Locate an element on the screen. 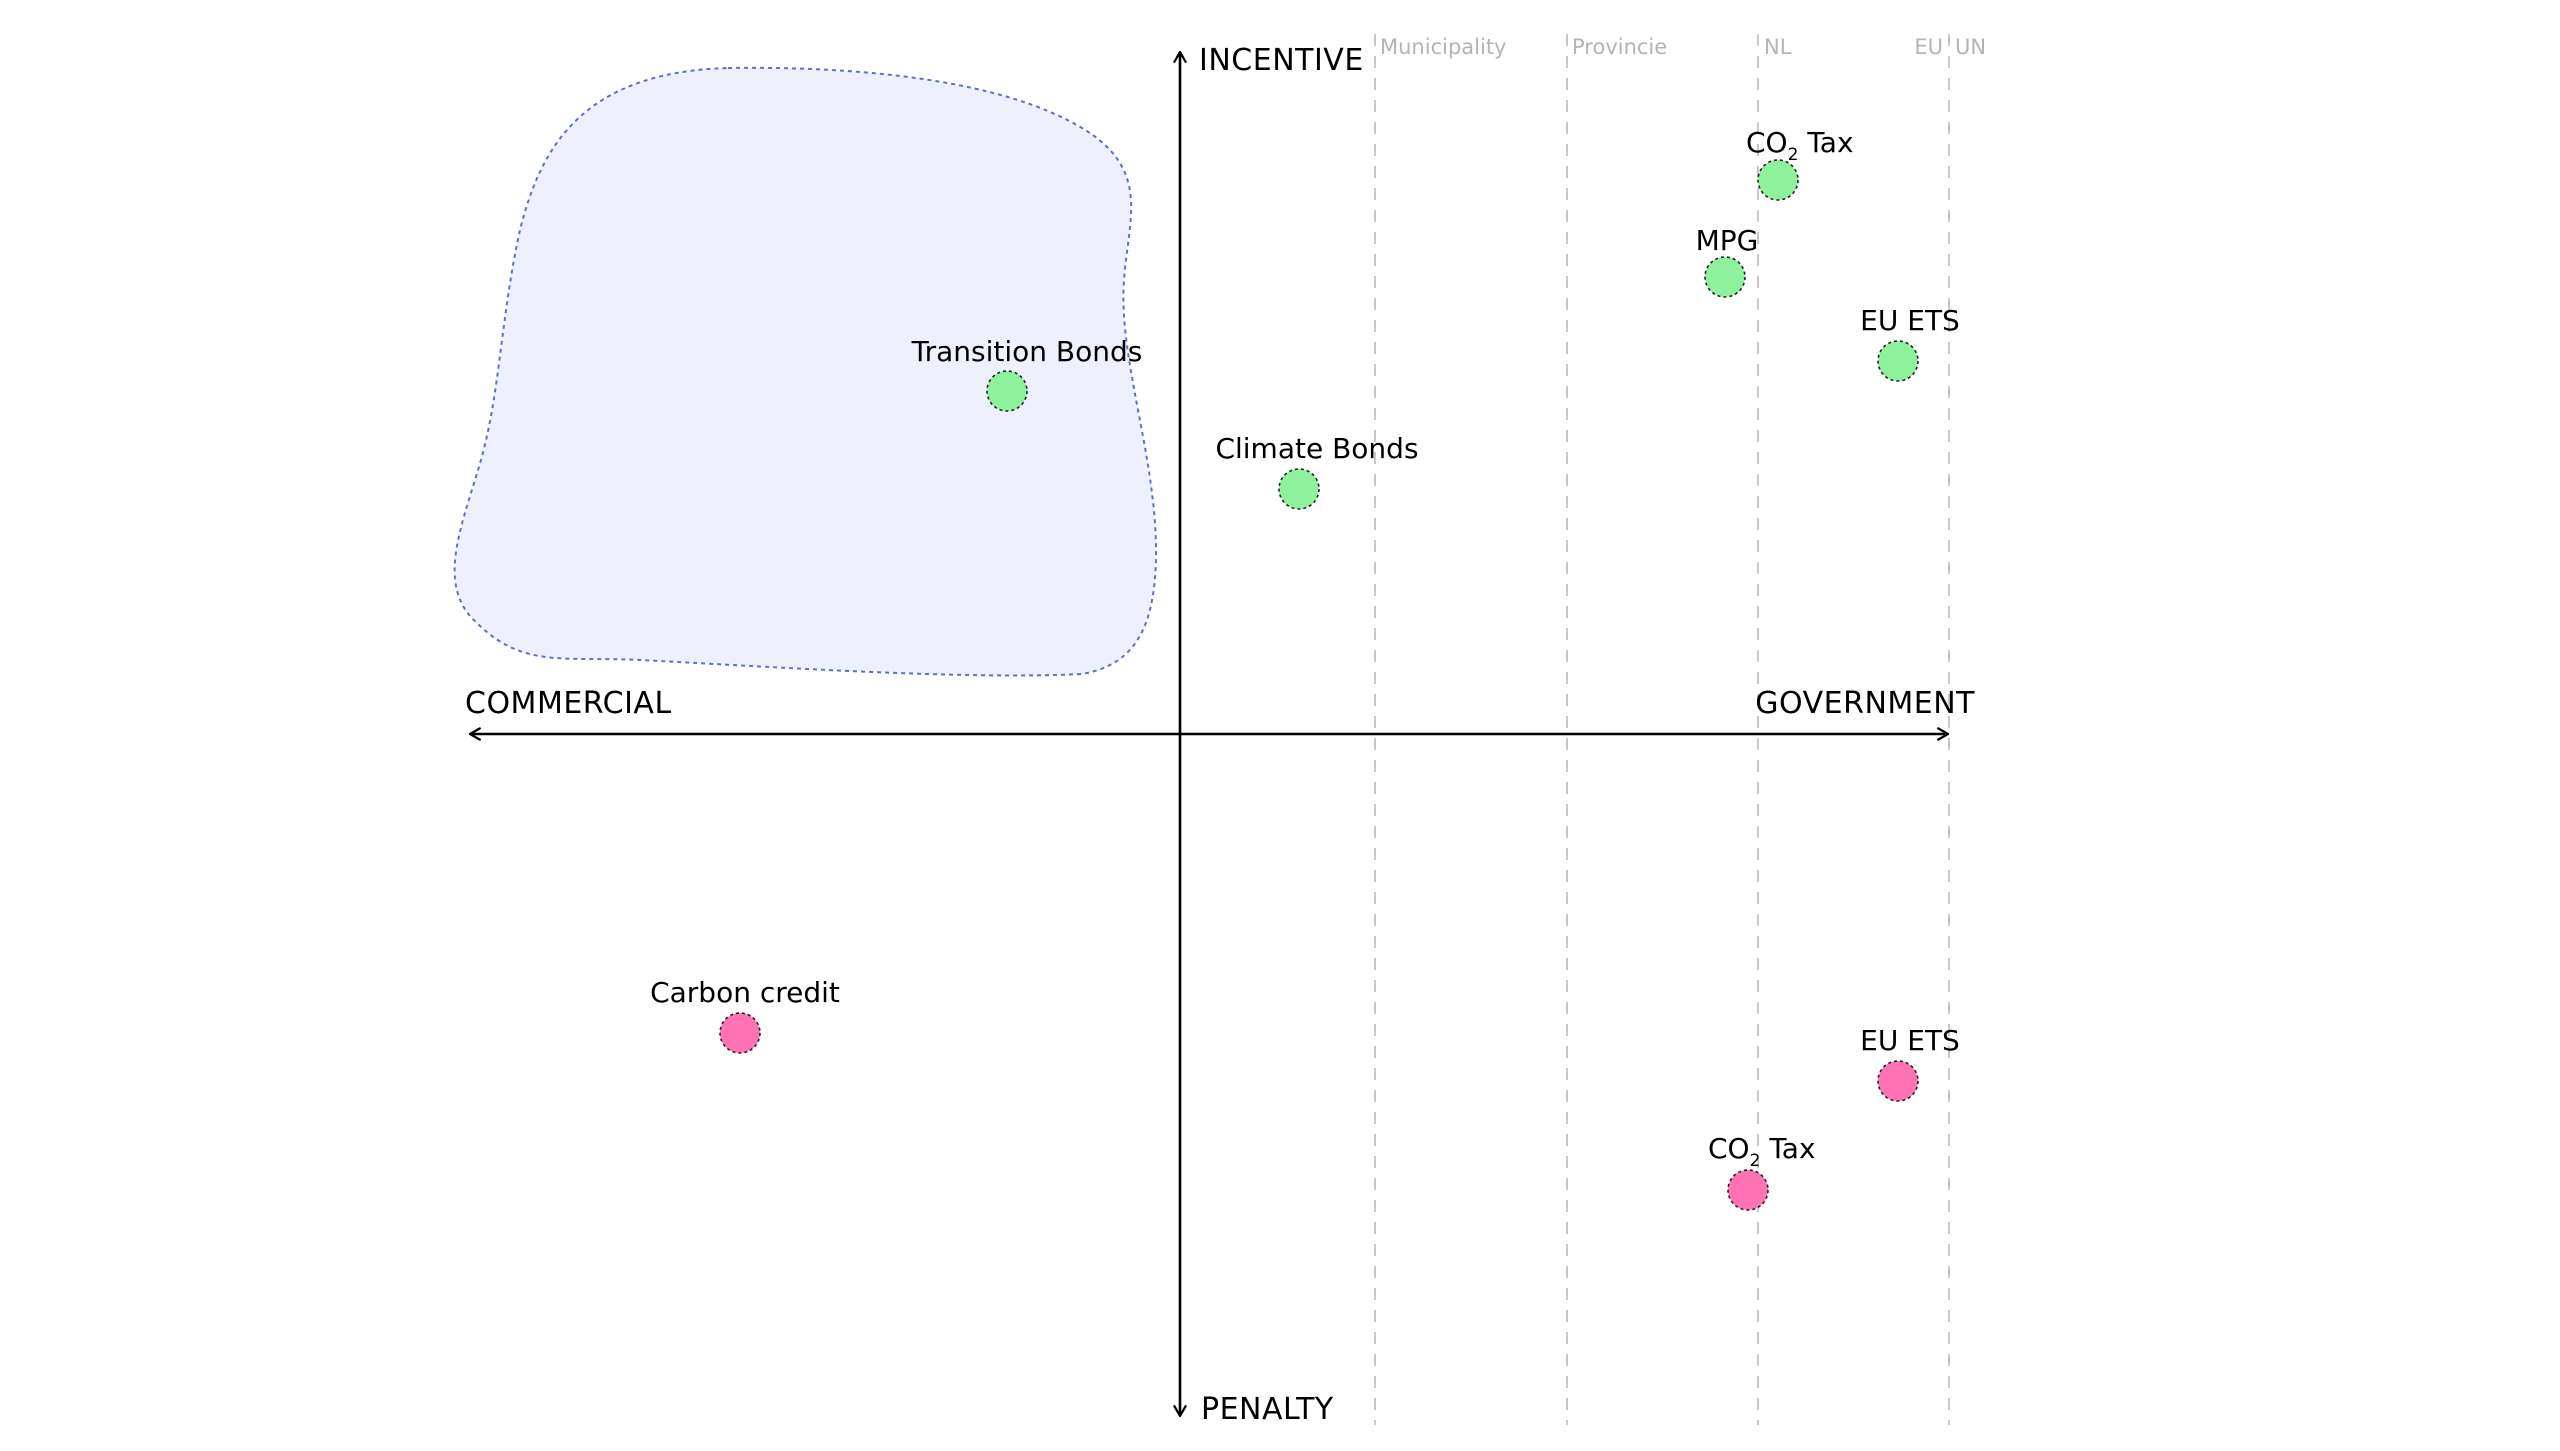 This screenshot has width=2560, height=1451. point-eu-ets-penalty: EU ETS is located at coordinates (1910, 1063).